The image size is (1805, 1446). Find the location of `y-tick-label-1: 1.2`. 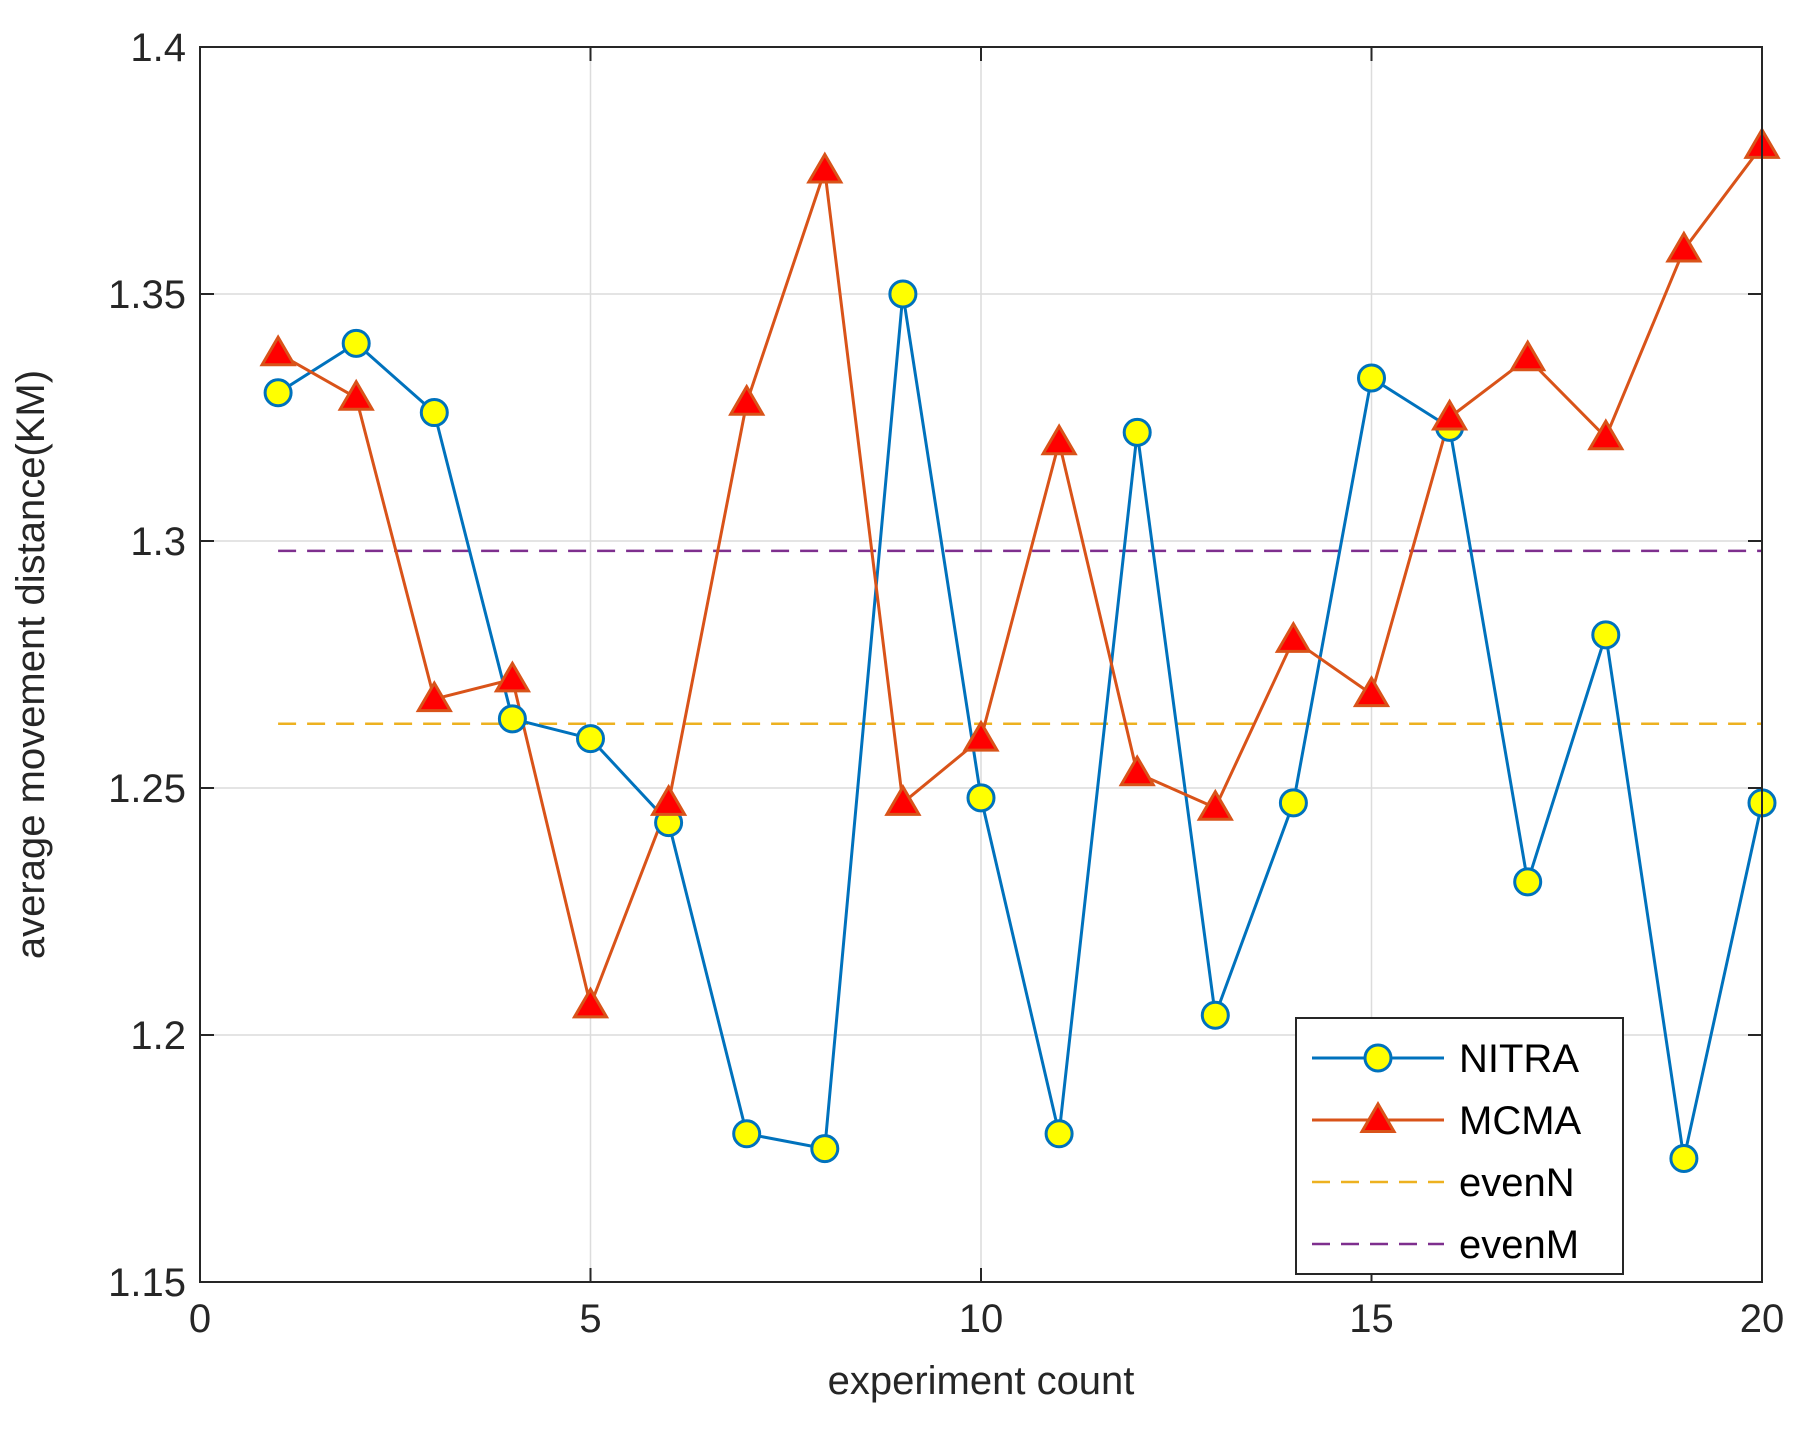

y-tick-label-1: 1.2 is located at coordinates (158, 1036).